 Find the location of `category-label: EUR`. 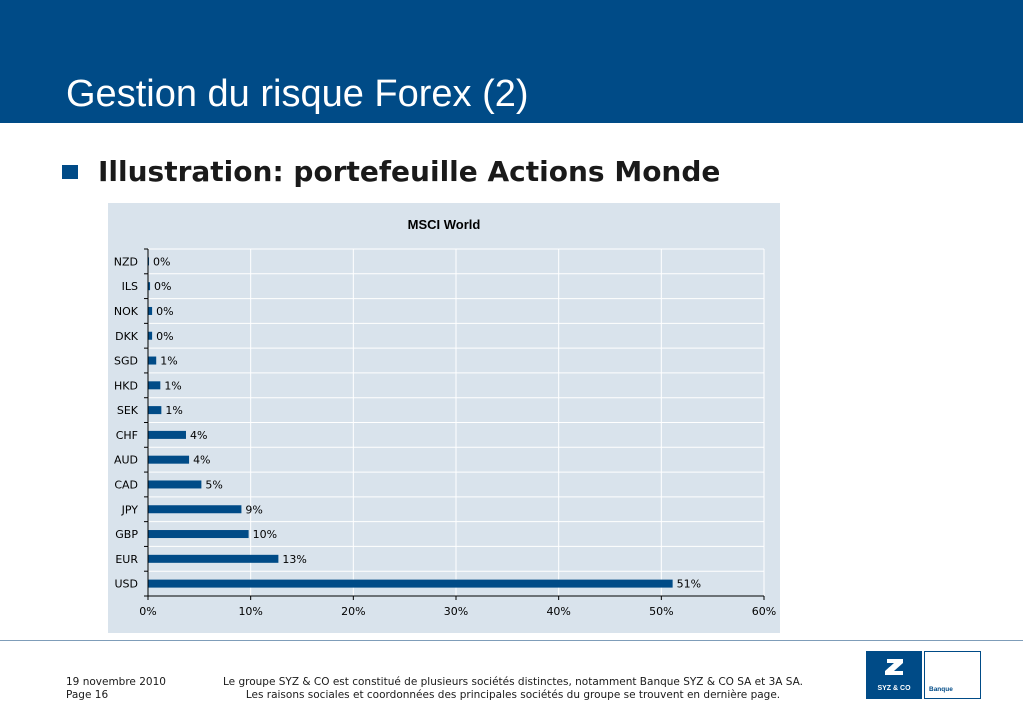

category-label: EUR is located at coordinates (126, 559).